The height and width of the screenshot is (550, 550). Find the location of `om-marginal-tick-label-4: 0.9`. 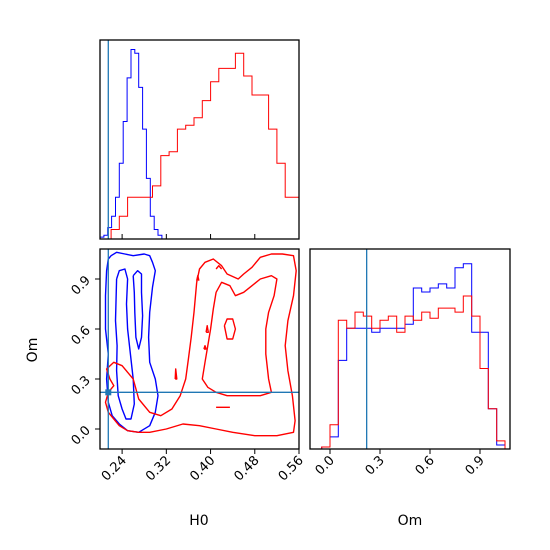

om-marginal-tick-label-4: 0.9 is located at coordinates (475, 465).